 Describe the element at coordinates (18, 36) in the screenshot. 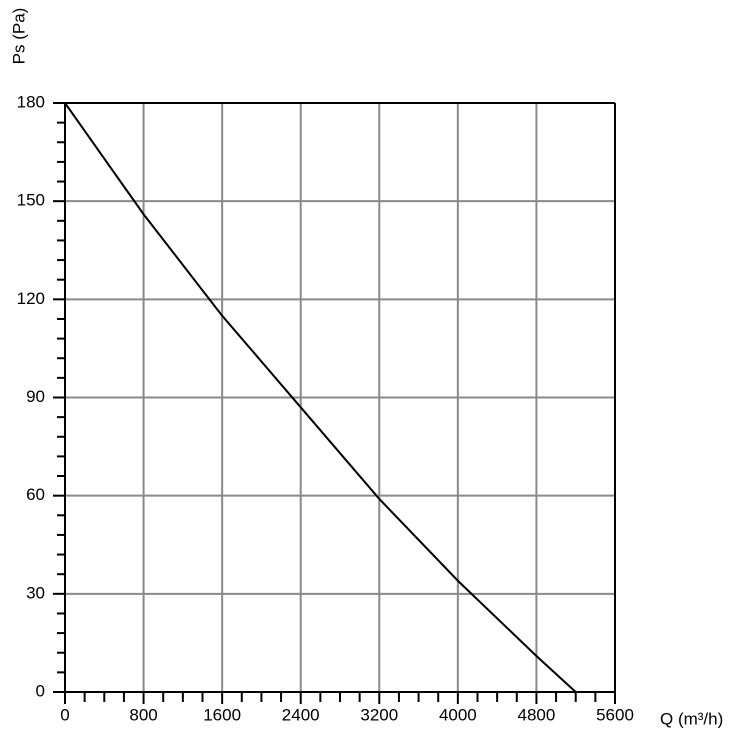

I see `y-axis-label: Ps (Pa)` at that location.